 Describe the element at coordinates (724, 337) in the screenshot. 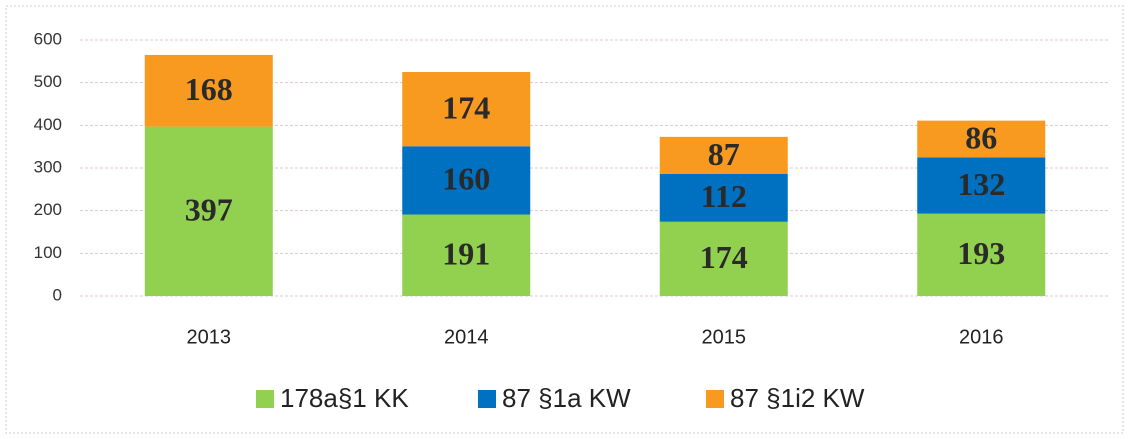

I see `x-tick-label: 2015` at that location.